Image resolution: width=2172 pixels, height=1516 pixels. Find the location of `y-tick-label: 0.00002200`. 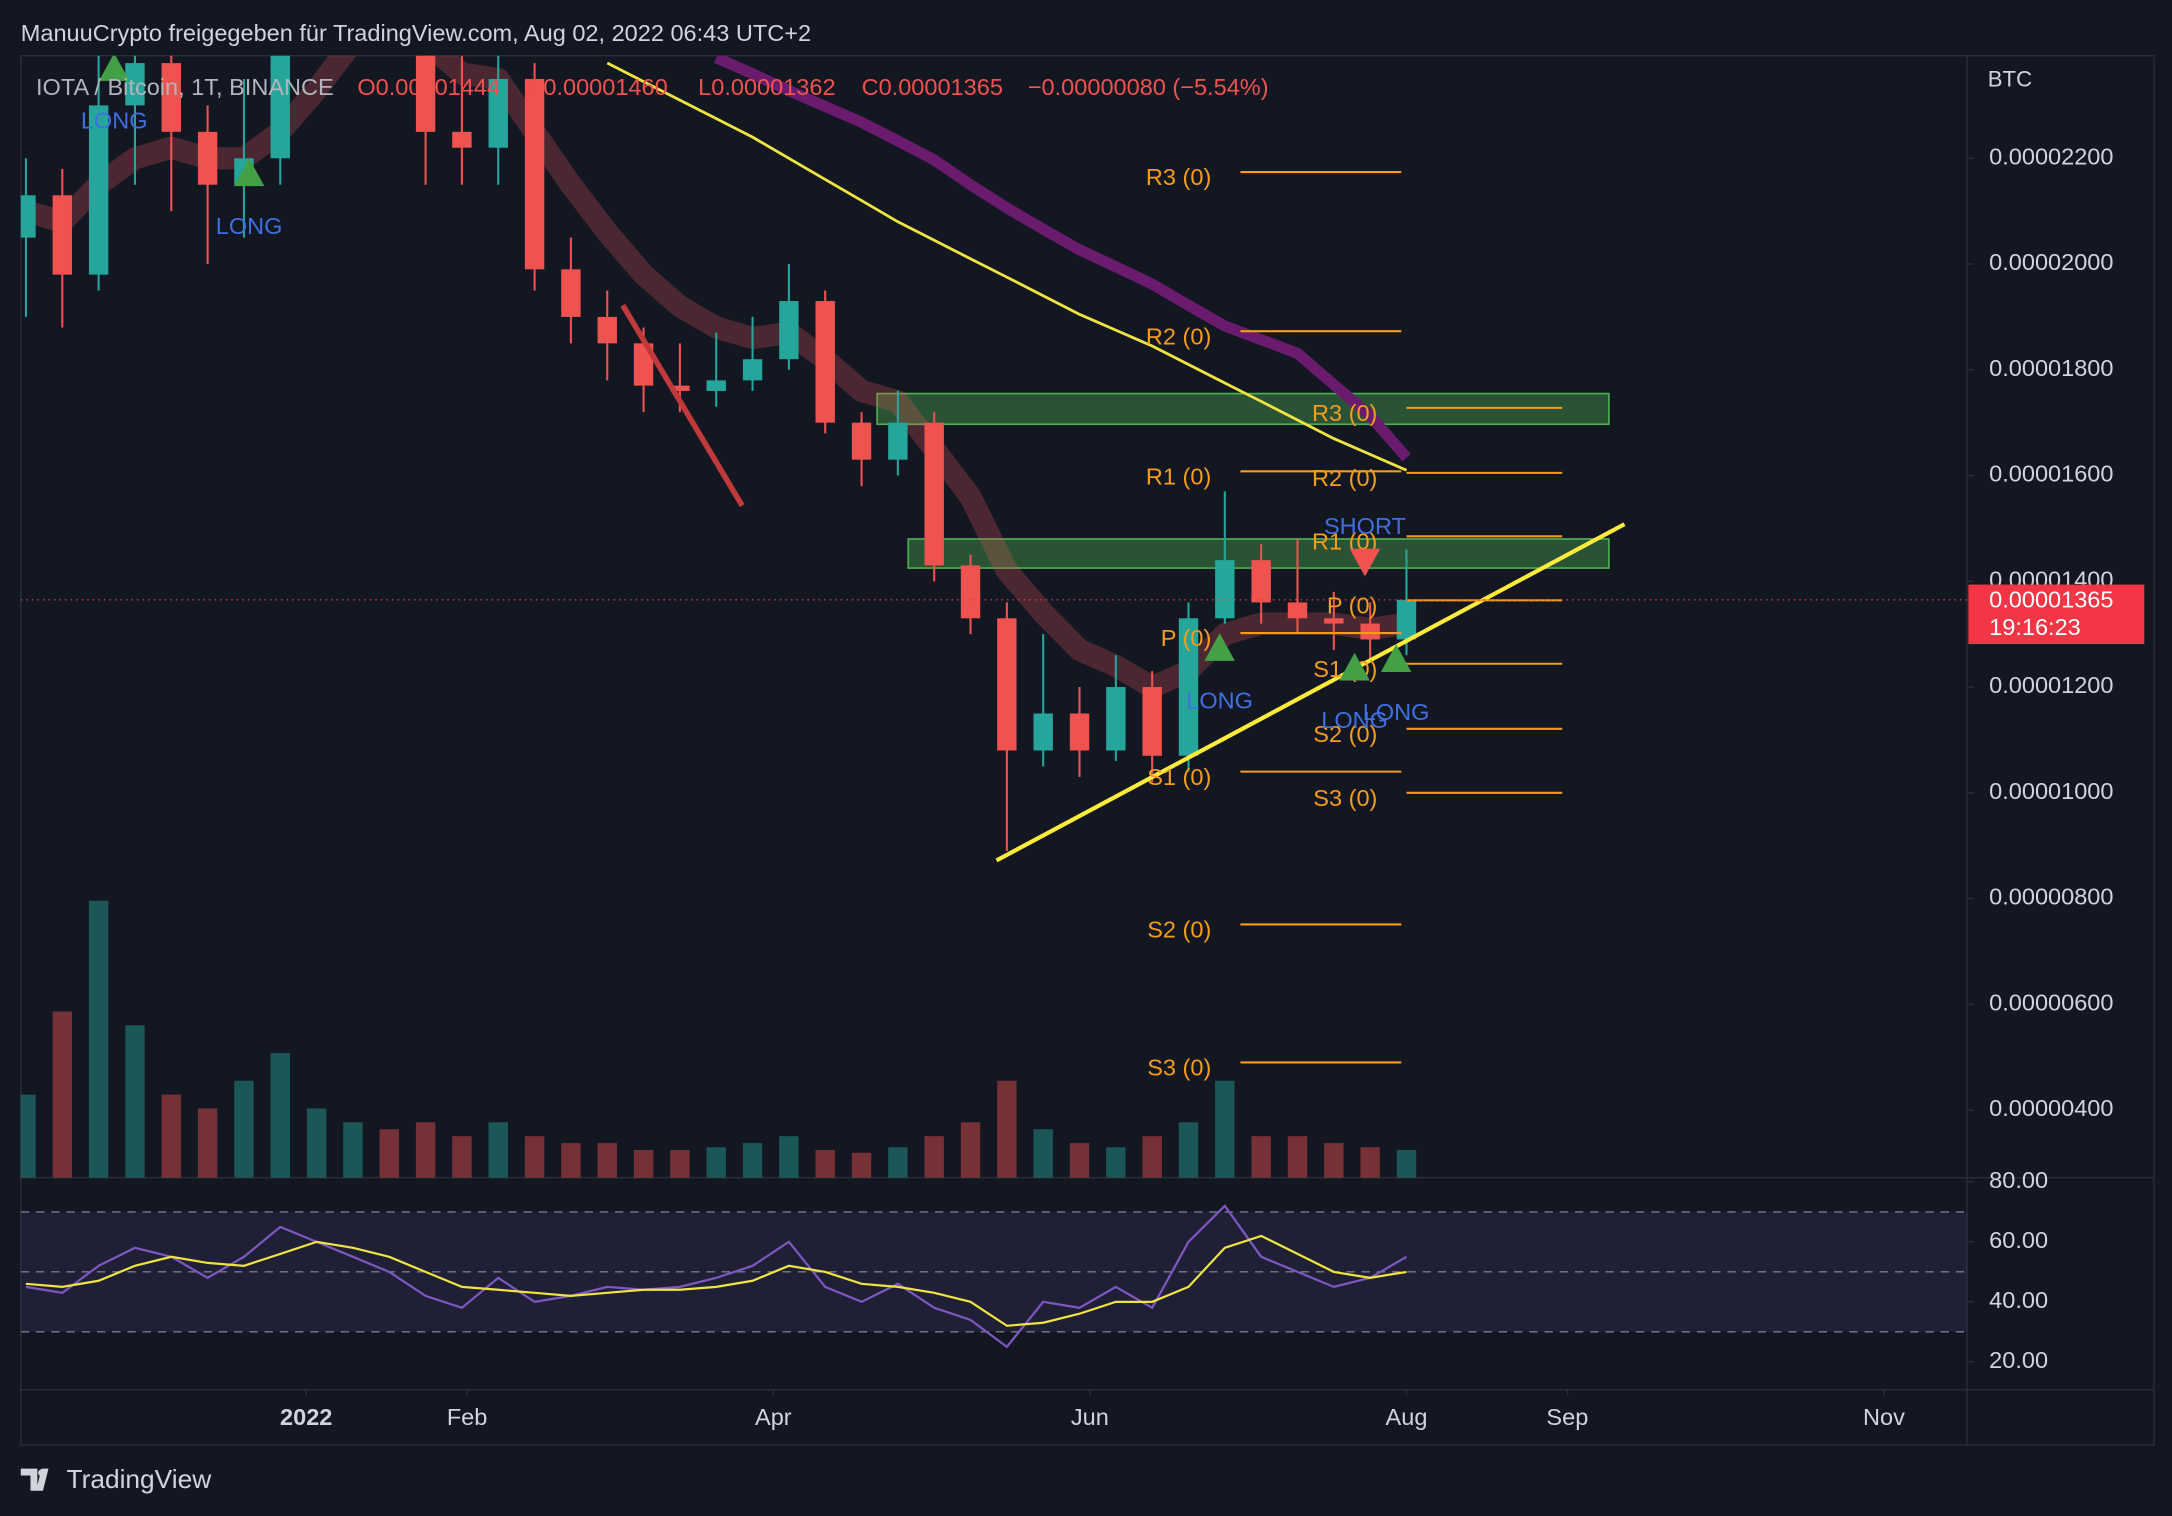

y-tick-label: 0.00002200 is located at coordinates (2051, 156).